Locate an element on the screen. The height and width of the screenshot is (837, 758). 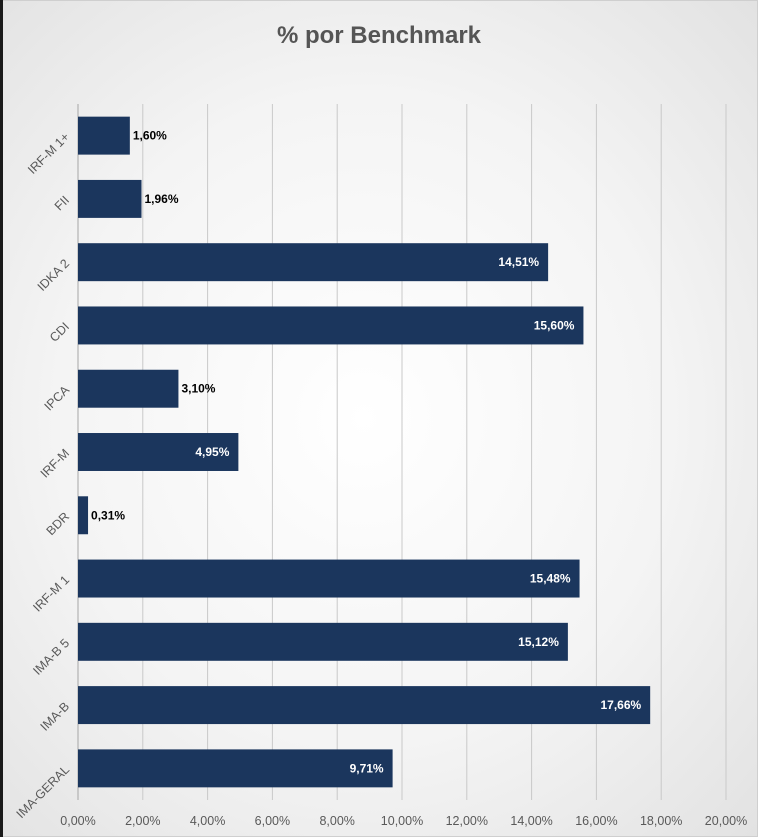
data-label: 15,12% is located at coordinates (538, 642).